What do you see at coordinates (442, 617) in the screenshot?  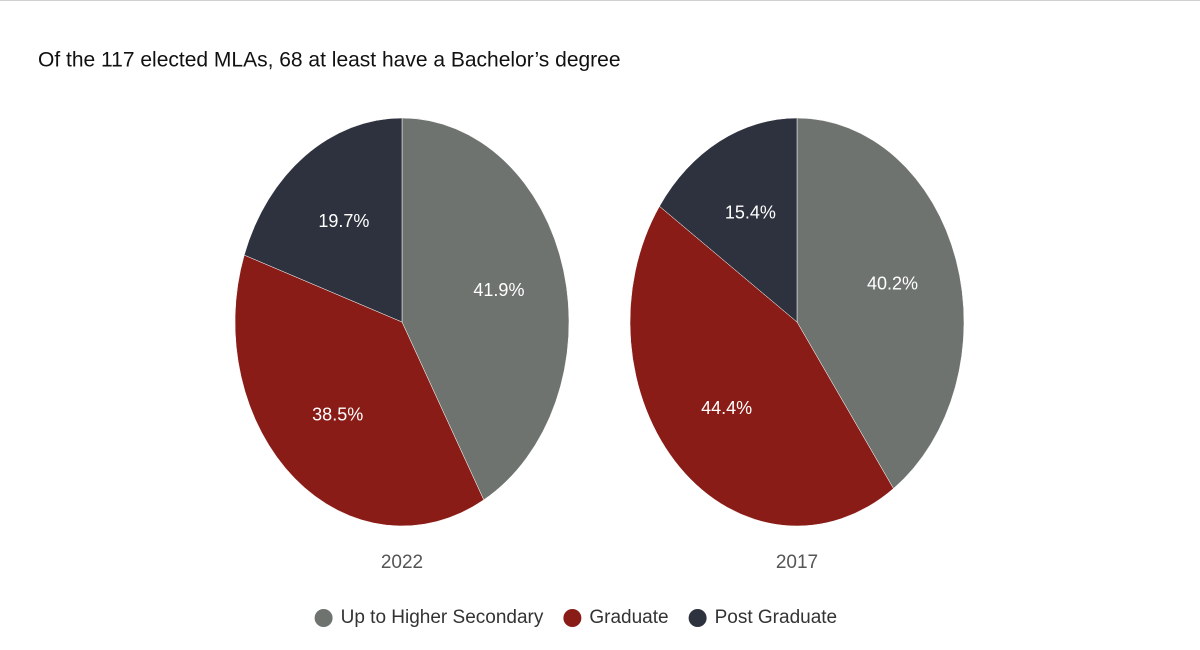 I see `legend-label: Up to Higher Secondary` at bounding box center [442, 617].